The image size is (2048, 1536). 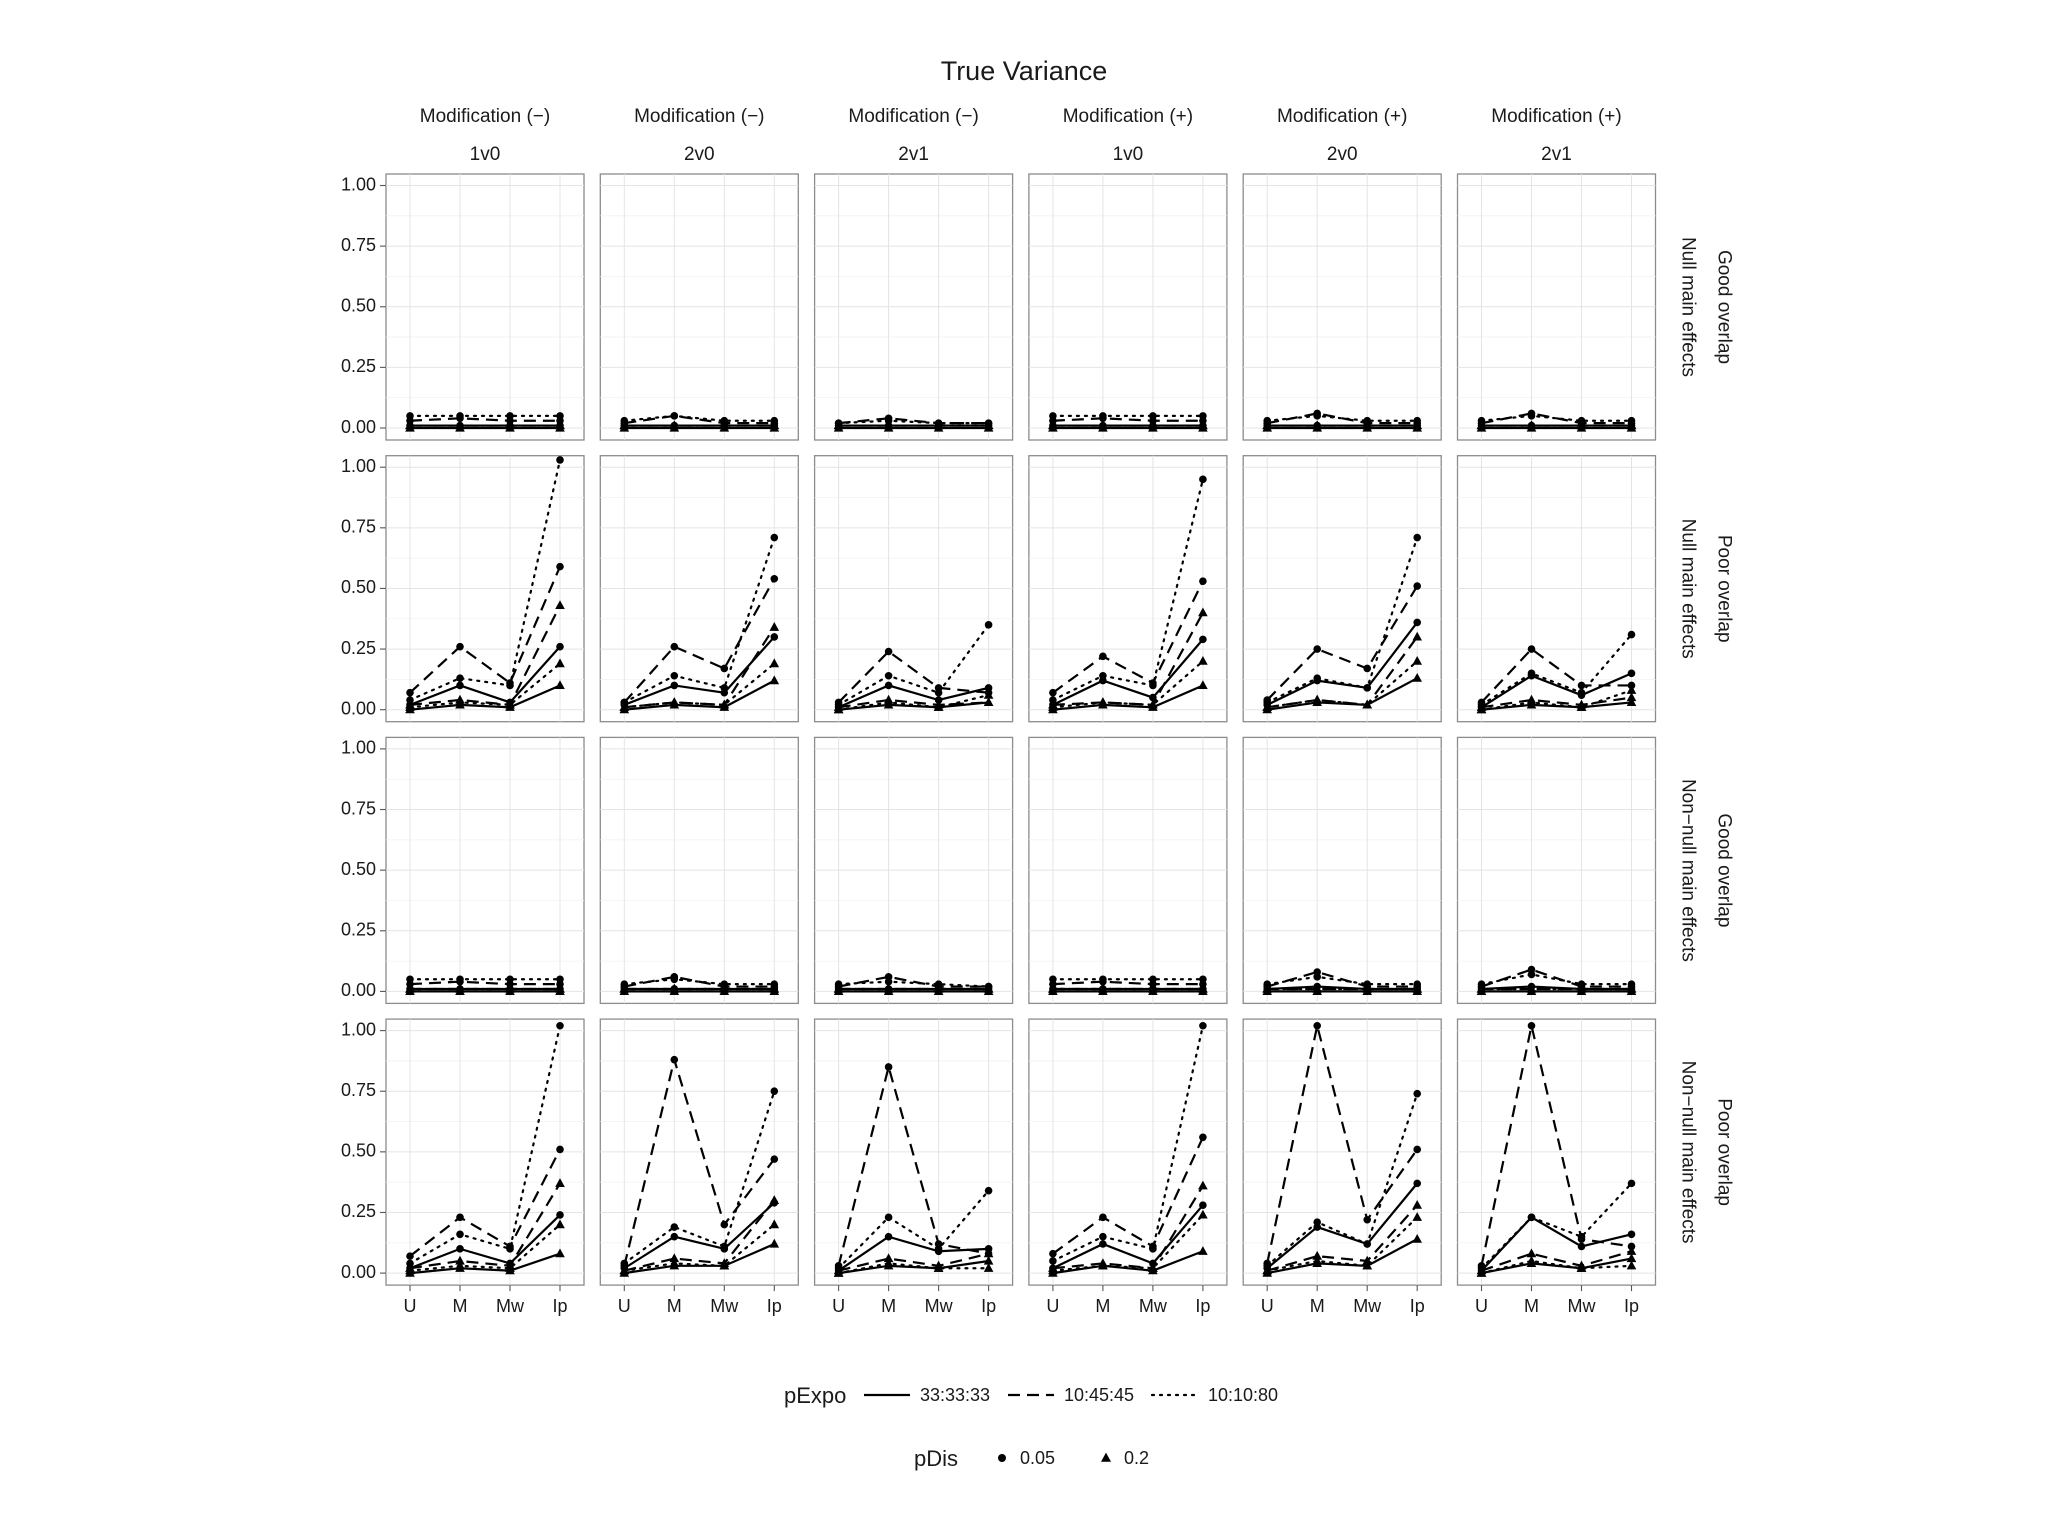 What do you see at coordinates (1243, 1395) in the screenshot?
I see `legend-label-pExpo: 10:10:80` at bounding box center [1243, 1395].